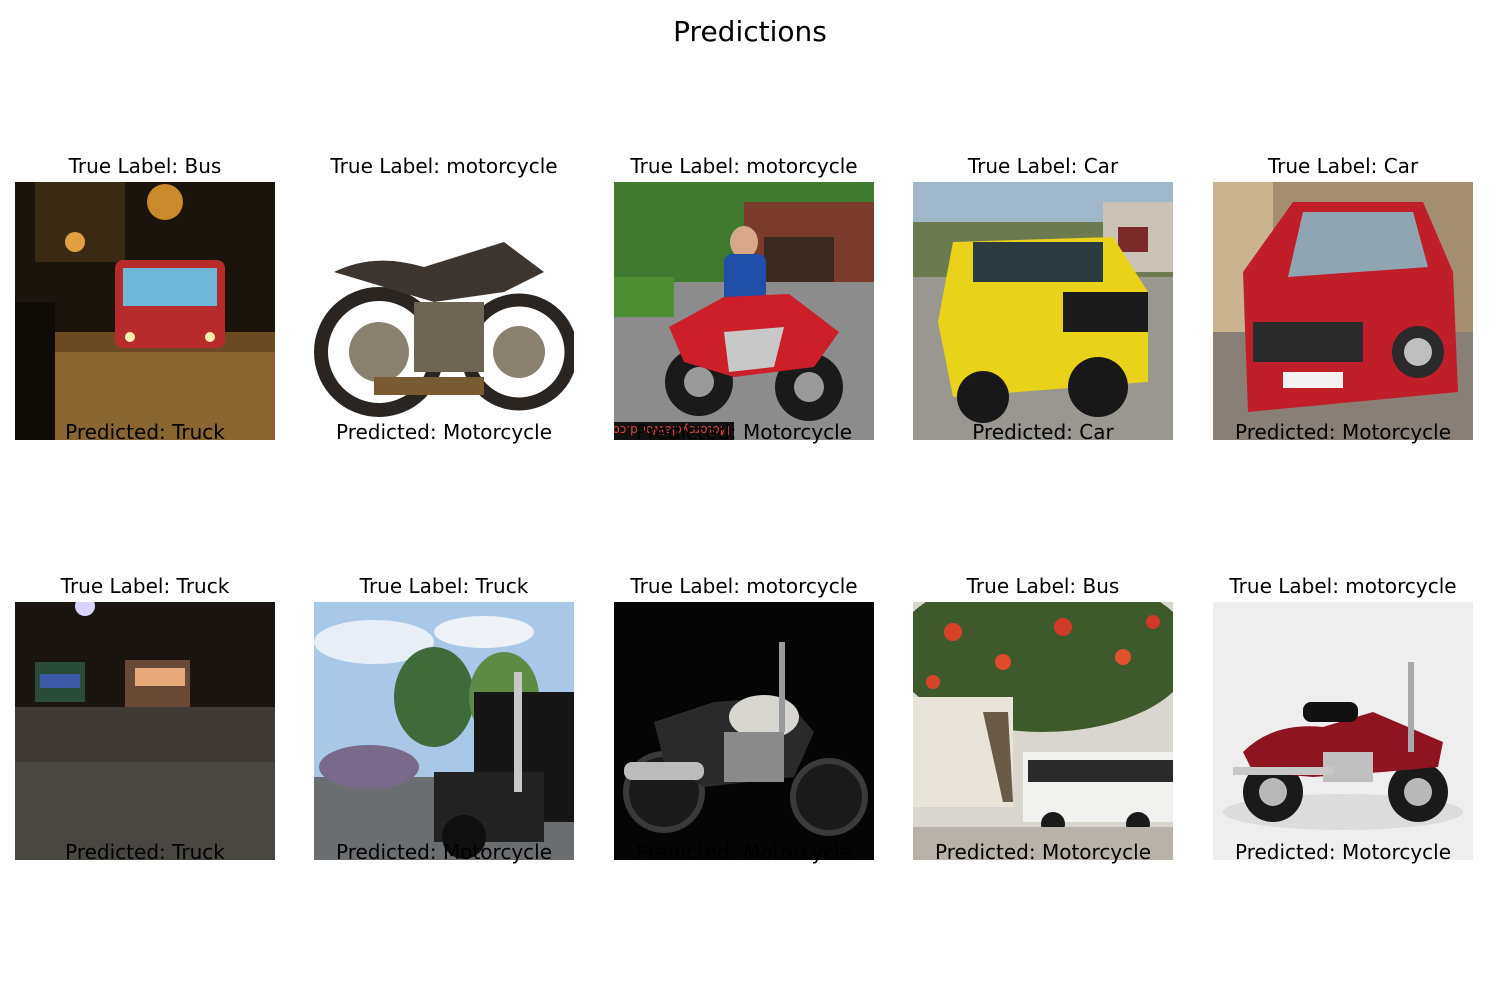 This screenshot has width=1500, height=1000. Describe the element at coordinates (145, 731) in the screenshot. I see `truck-night-photo` at that location.